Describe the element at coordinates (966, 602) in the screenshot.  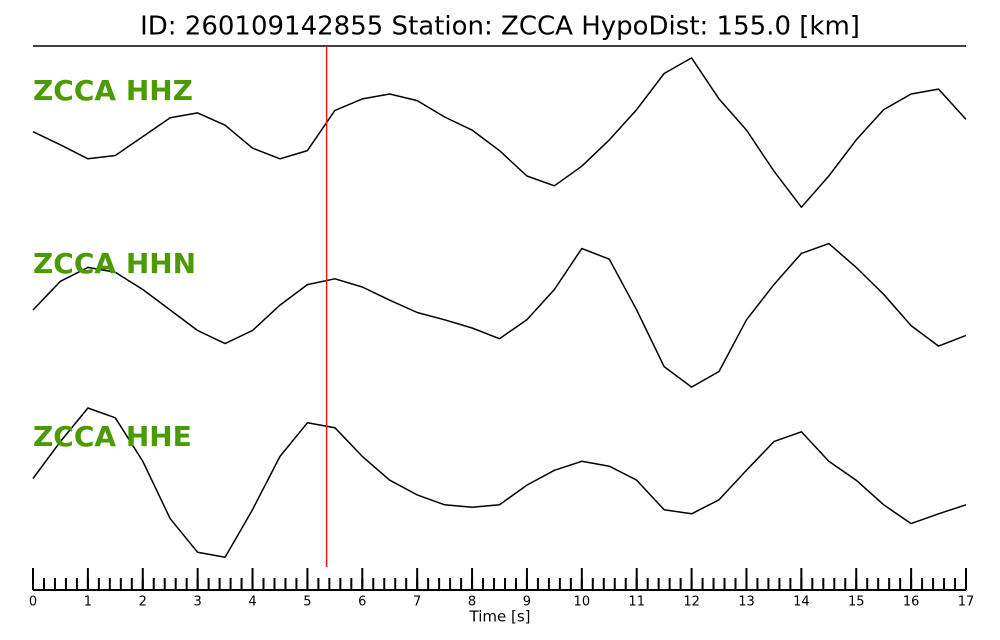
I see `x-tick-label: 17` at that location.